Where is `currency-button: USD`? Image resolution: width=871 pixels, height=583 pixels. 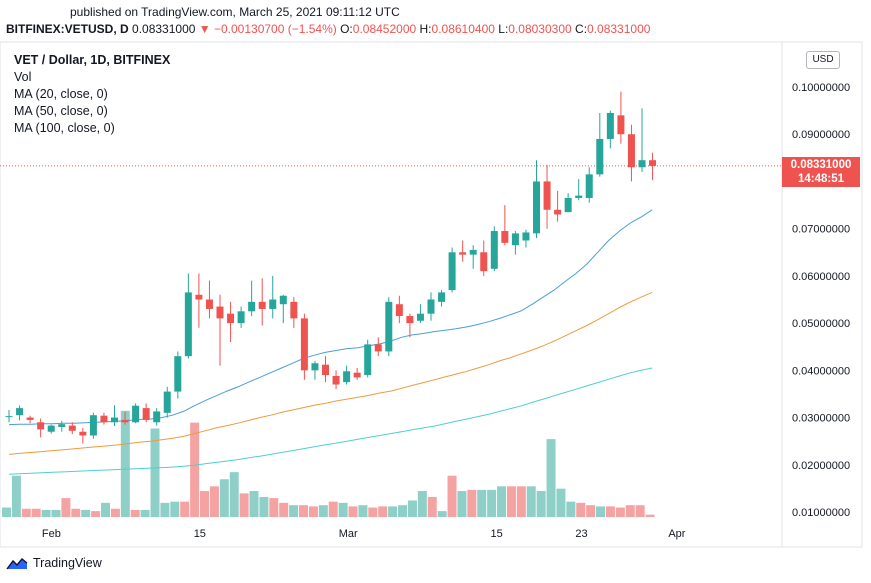
currency-button: USD is located at coordinates (823, 60).